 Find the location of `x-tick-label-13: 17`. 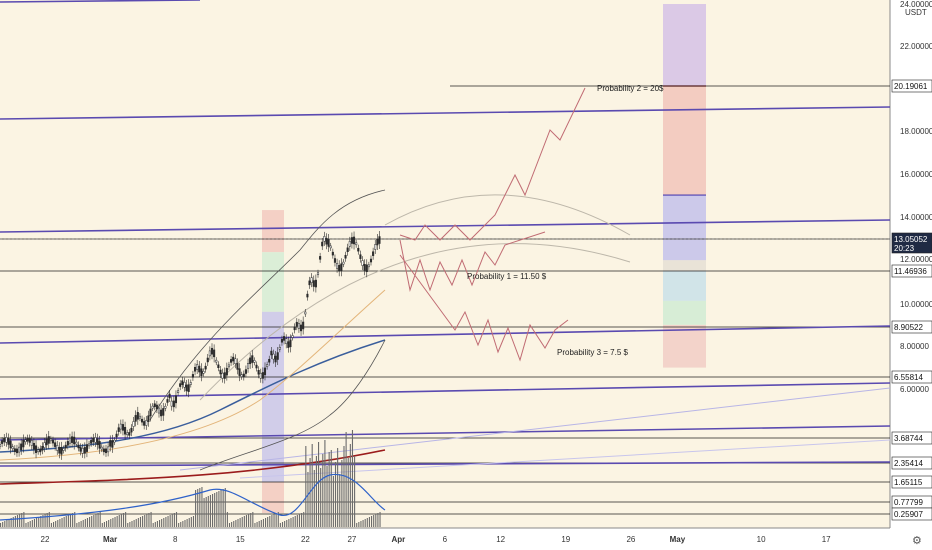

x-tick-label-13: 17 is located at coordinates (826, 539).